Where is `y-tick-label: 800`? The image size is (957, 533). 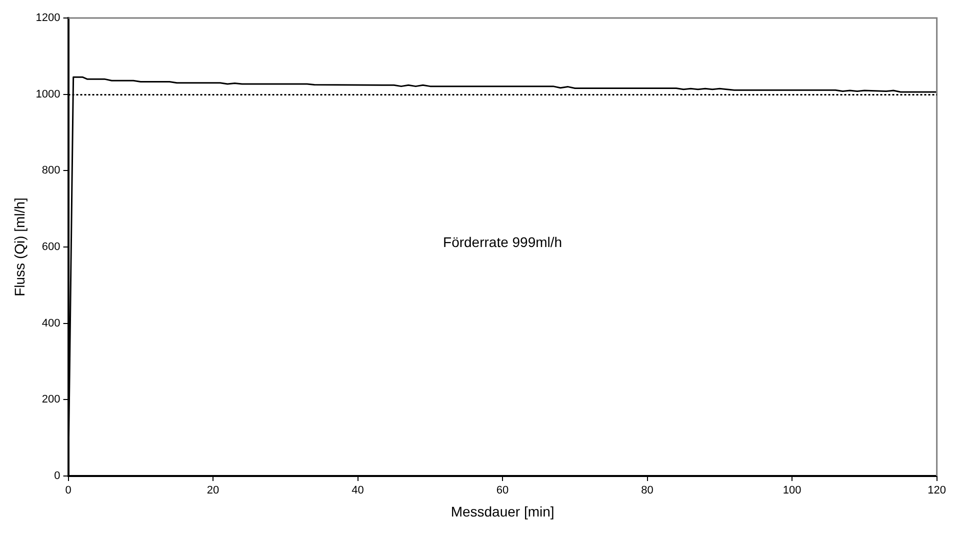
y-tick-label: 800 is located at coordinates (51, 170).